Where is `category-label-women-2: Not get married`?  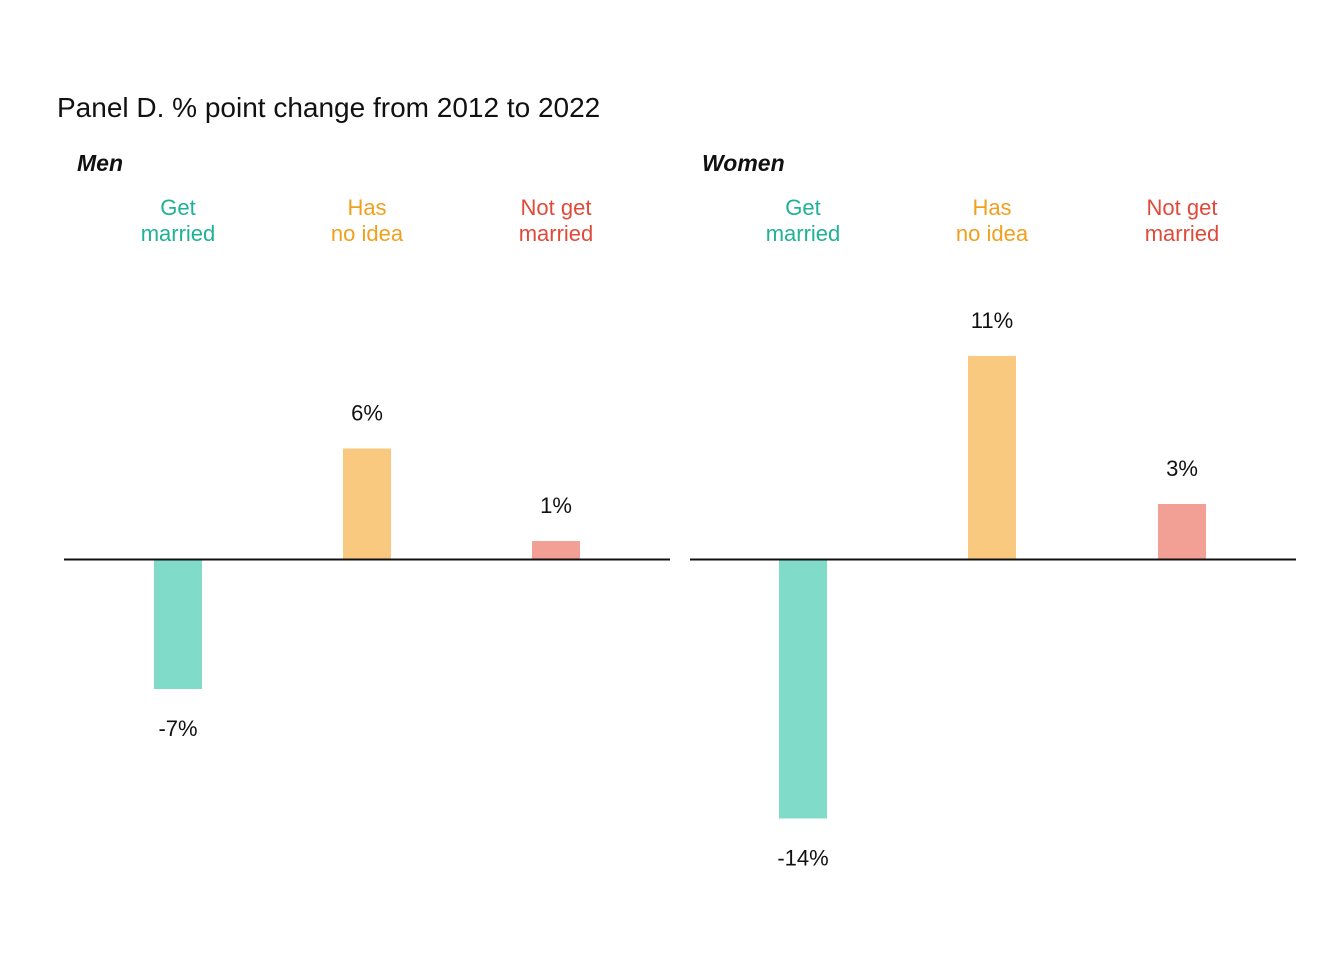
category-label-women-2: Not get married is located at coordinates (1182, 220).